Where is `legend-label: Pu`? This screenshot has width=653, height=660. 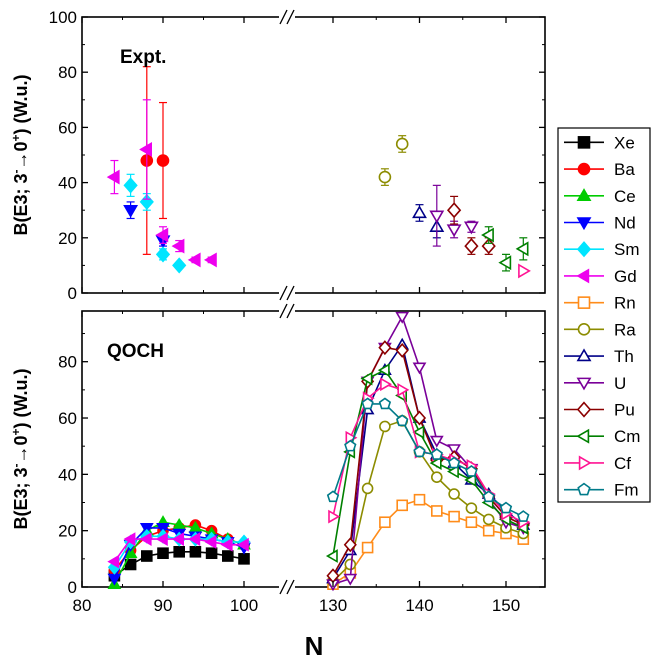
legend-label: Pu is located at coordinates (624, 410).